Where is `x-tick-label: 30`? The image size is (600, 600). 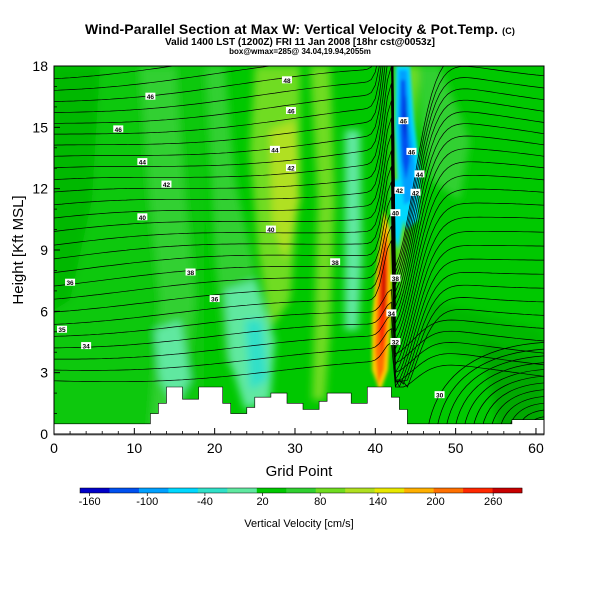
x-tick-label: 30 is located at coordinates (295, 448).